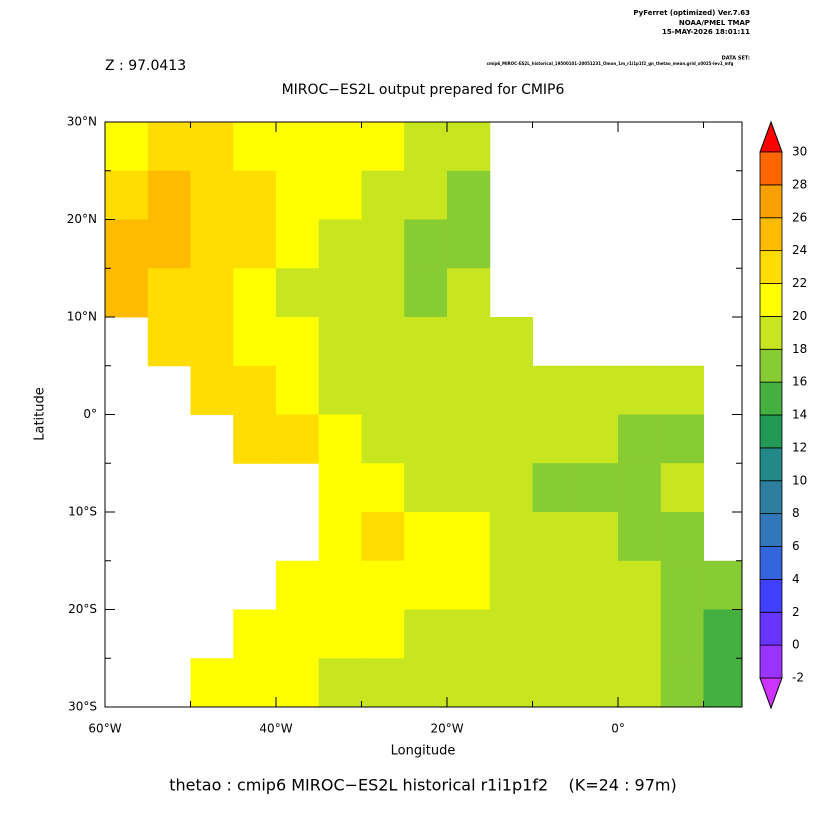 The height and width of the screenshot is (832, 832). What do you see at coordinates (706, 32) in the screenshot?
I see `annotation: 15-MAY-2026 18:01:11` at bounding box center [706, 32].